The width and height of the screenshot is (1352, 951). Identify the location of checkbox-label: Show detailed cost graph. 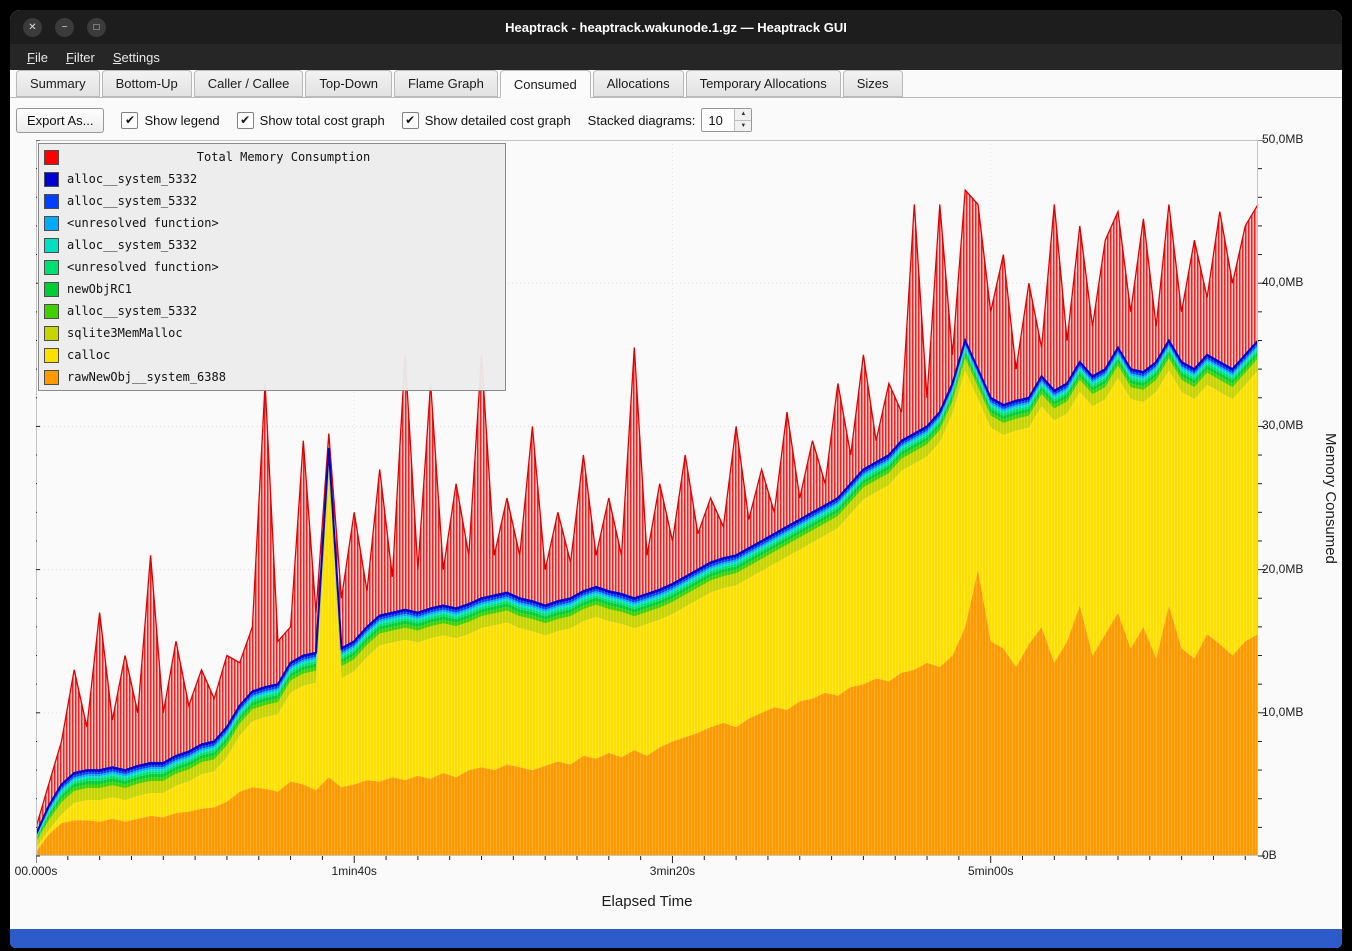
(497, 120).